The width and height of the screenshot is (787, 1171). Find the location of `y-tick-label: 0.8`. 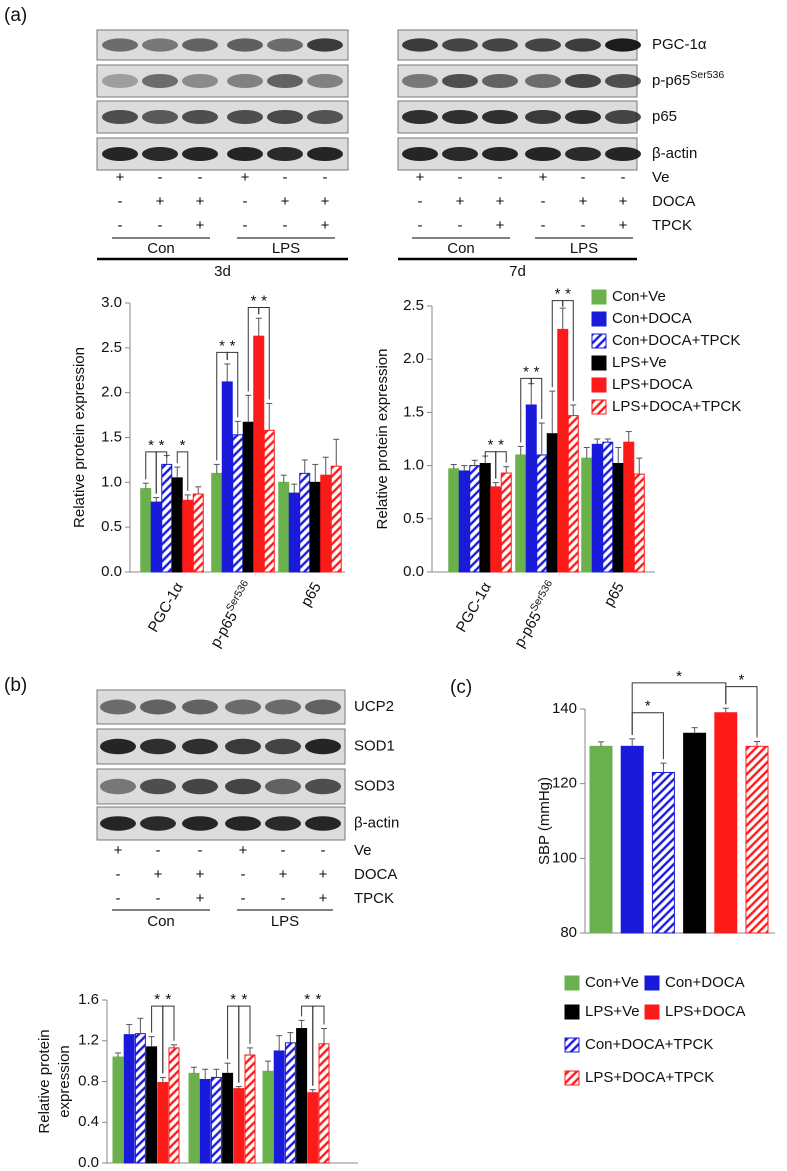

y-tick-label: 0.8 is located at coordinates (88, 1080).